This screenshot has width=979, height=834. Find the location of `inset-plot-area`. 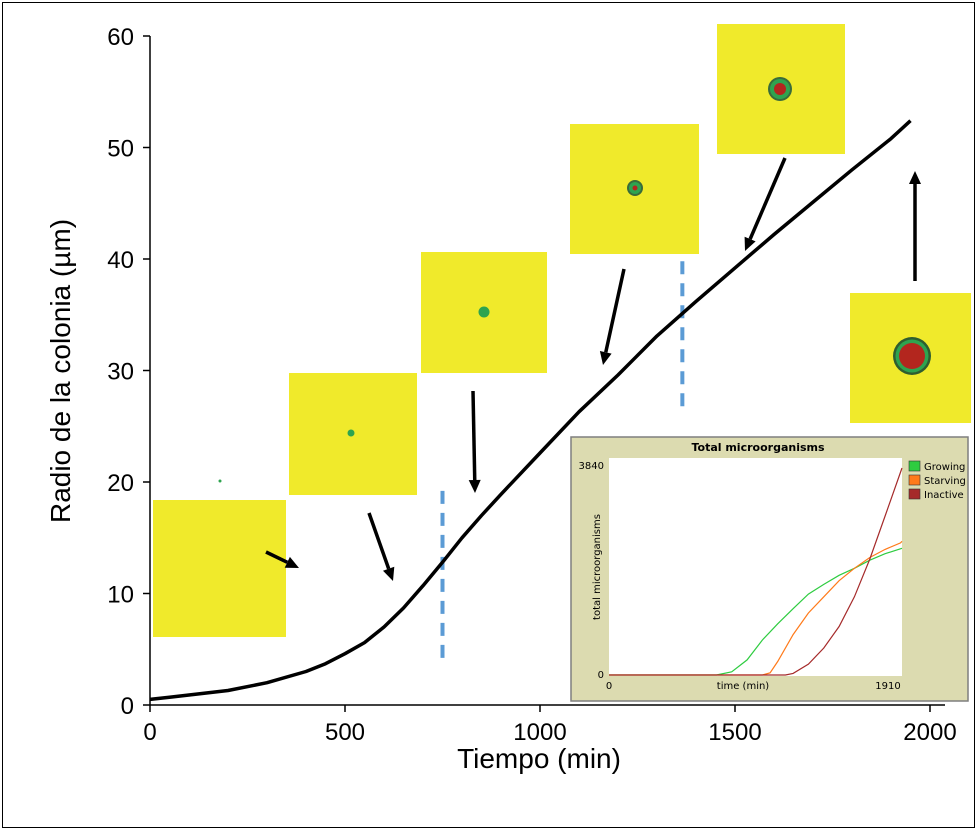

inset-plot-area is located at coordinates (755, 567).